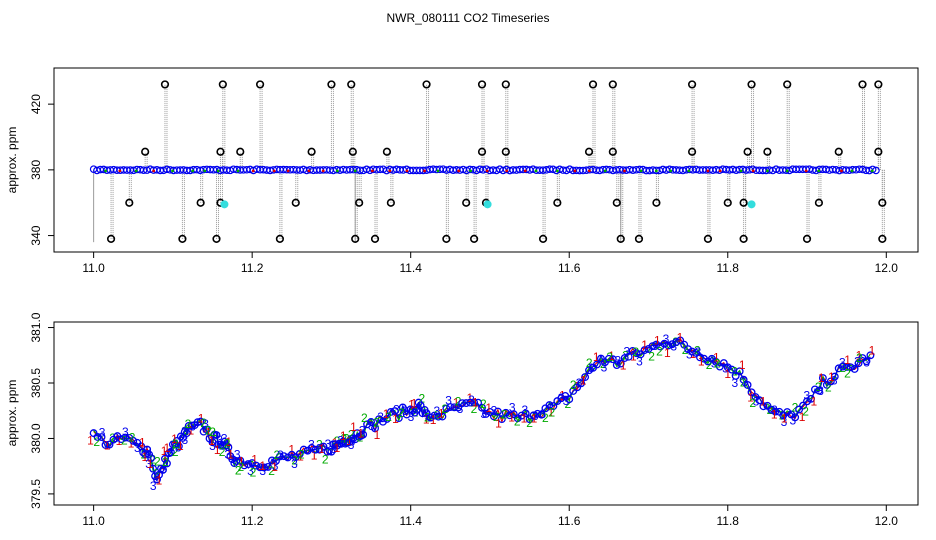  What do you see at coordinates (224, 204) in the screenshot?
I see `cyan-point` at bounding box center [224, 204].